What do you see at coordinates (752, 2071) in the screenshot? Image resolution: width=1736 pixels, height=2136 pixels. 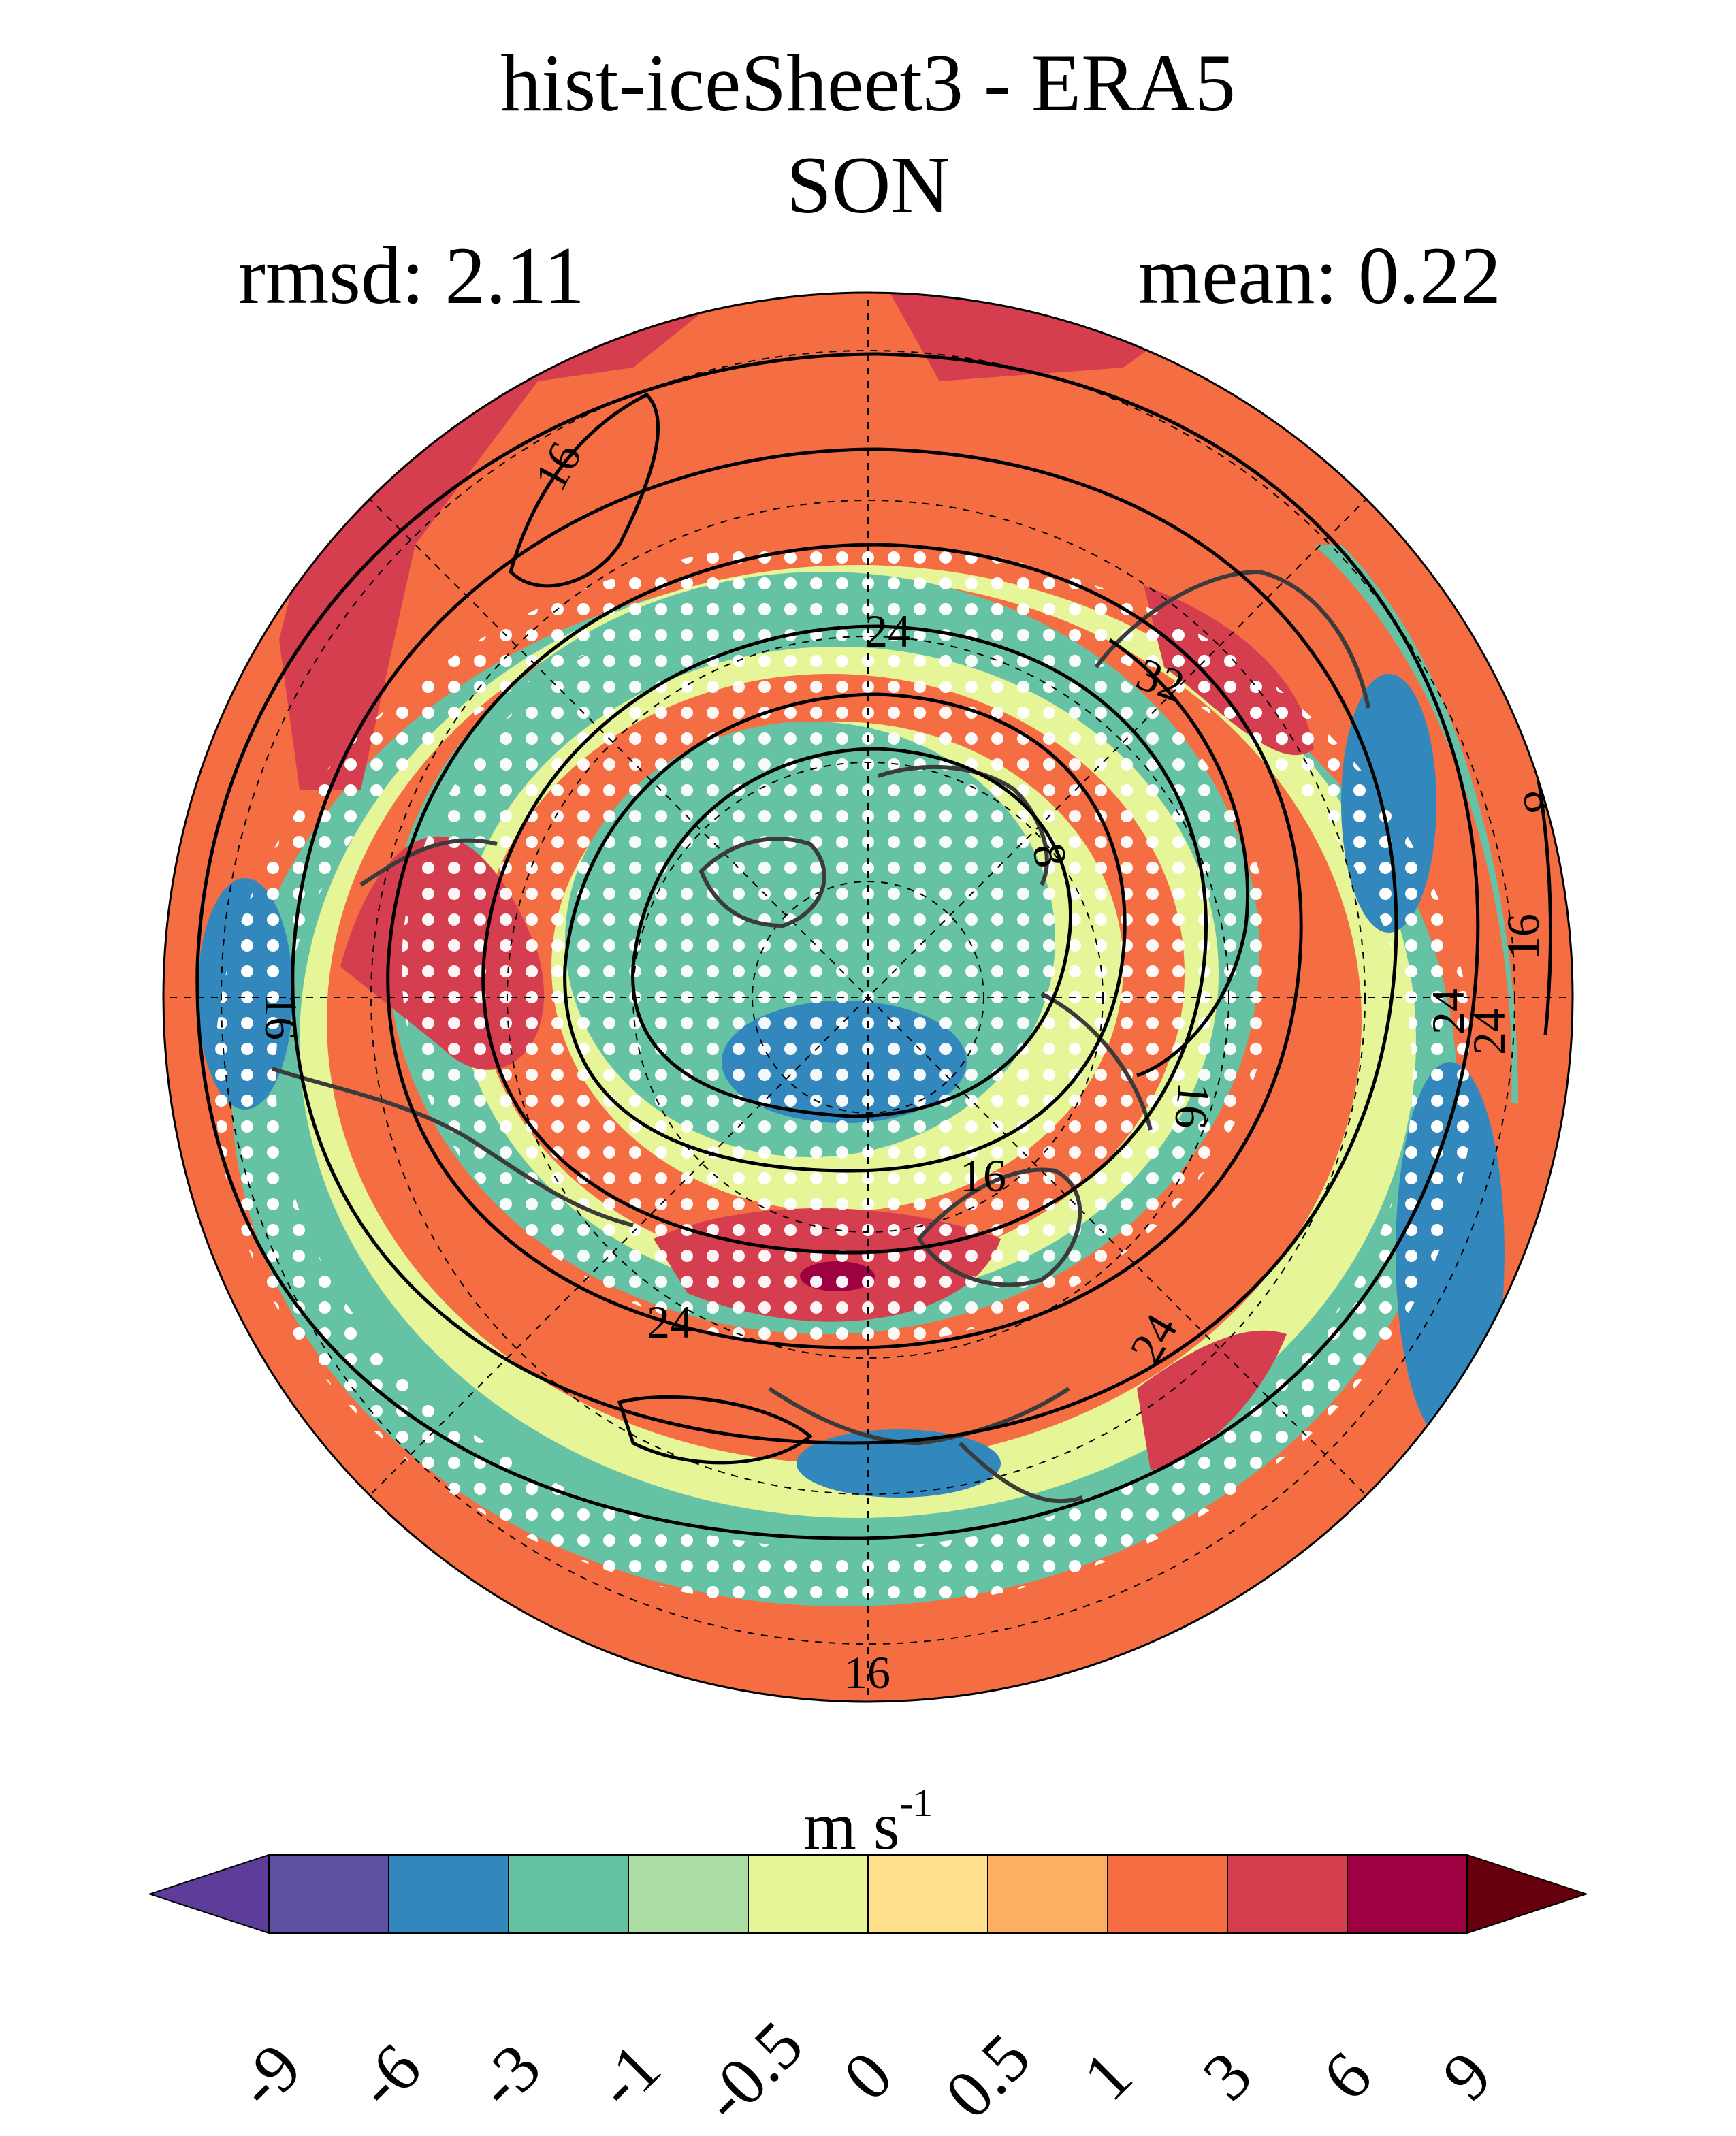 I see `colorbar-tick-label: -0.5` at bounding box center [752, 2071].